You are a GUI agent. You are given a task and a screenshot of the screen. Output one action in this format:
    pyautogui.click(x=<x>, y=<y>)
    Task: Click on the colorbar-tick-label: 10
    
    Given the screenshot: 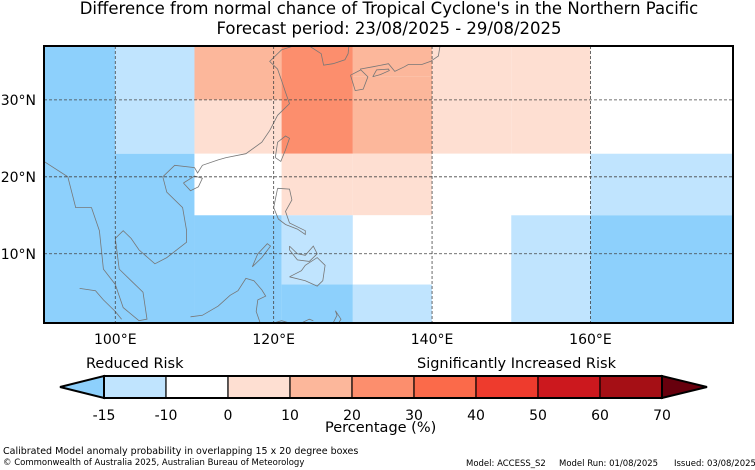 What is the action you would take?
    pyautogui.click(x=290, y=416)
    